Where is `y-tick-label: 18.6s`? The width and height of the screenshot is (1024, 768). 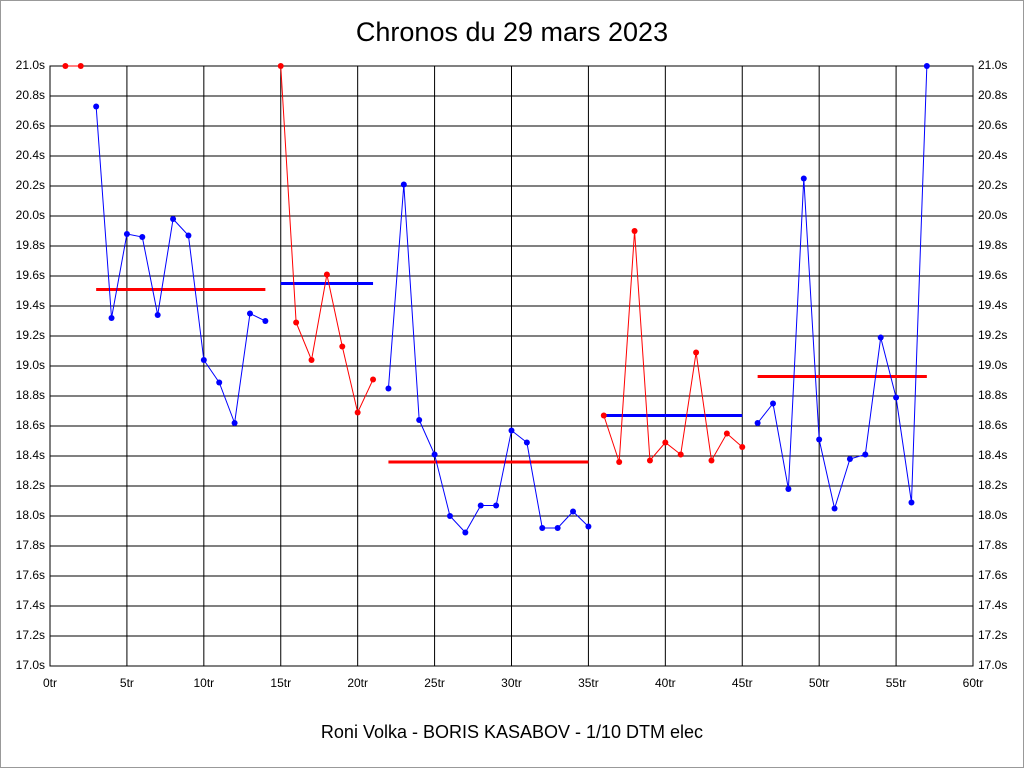 y-tick-label: 18.6s is located at coordinates (30, 425).